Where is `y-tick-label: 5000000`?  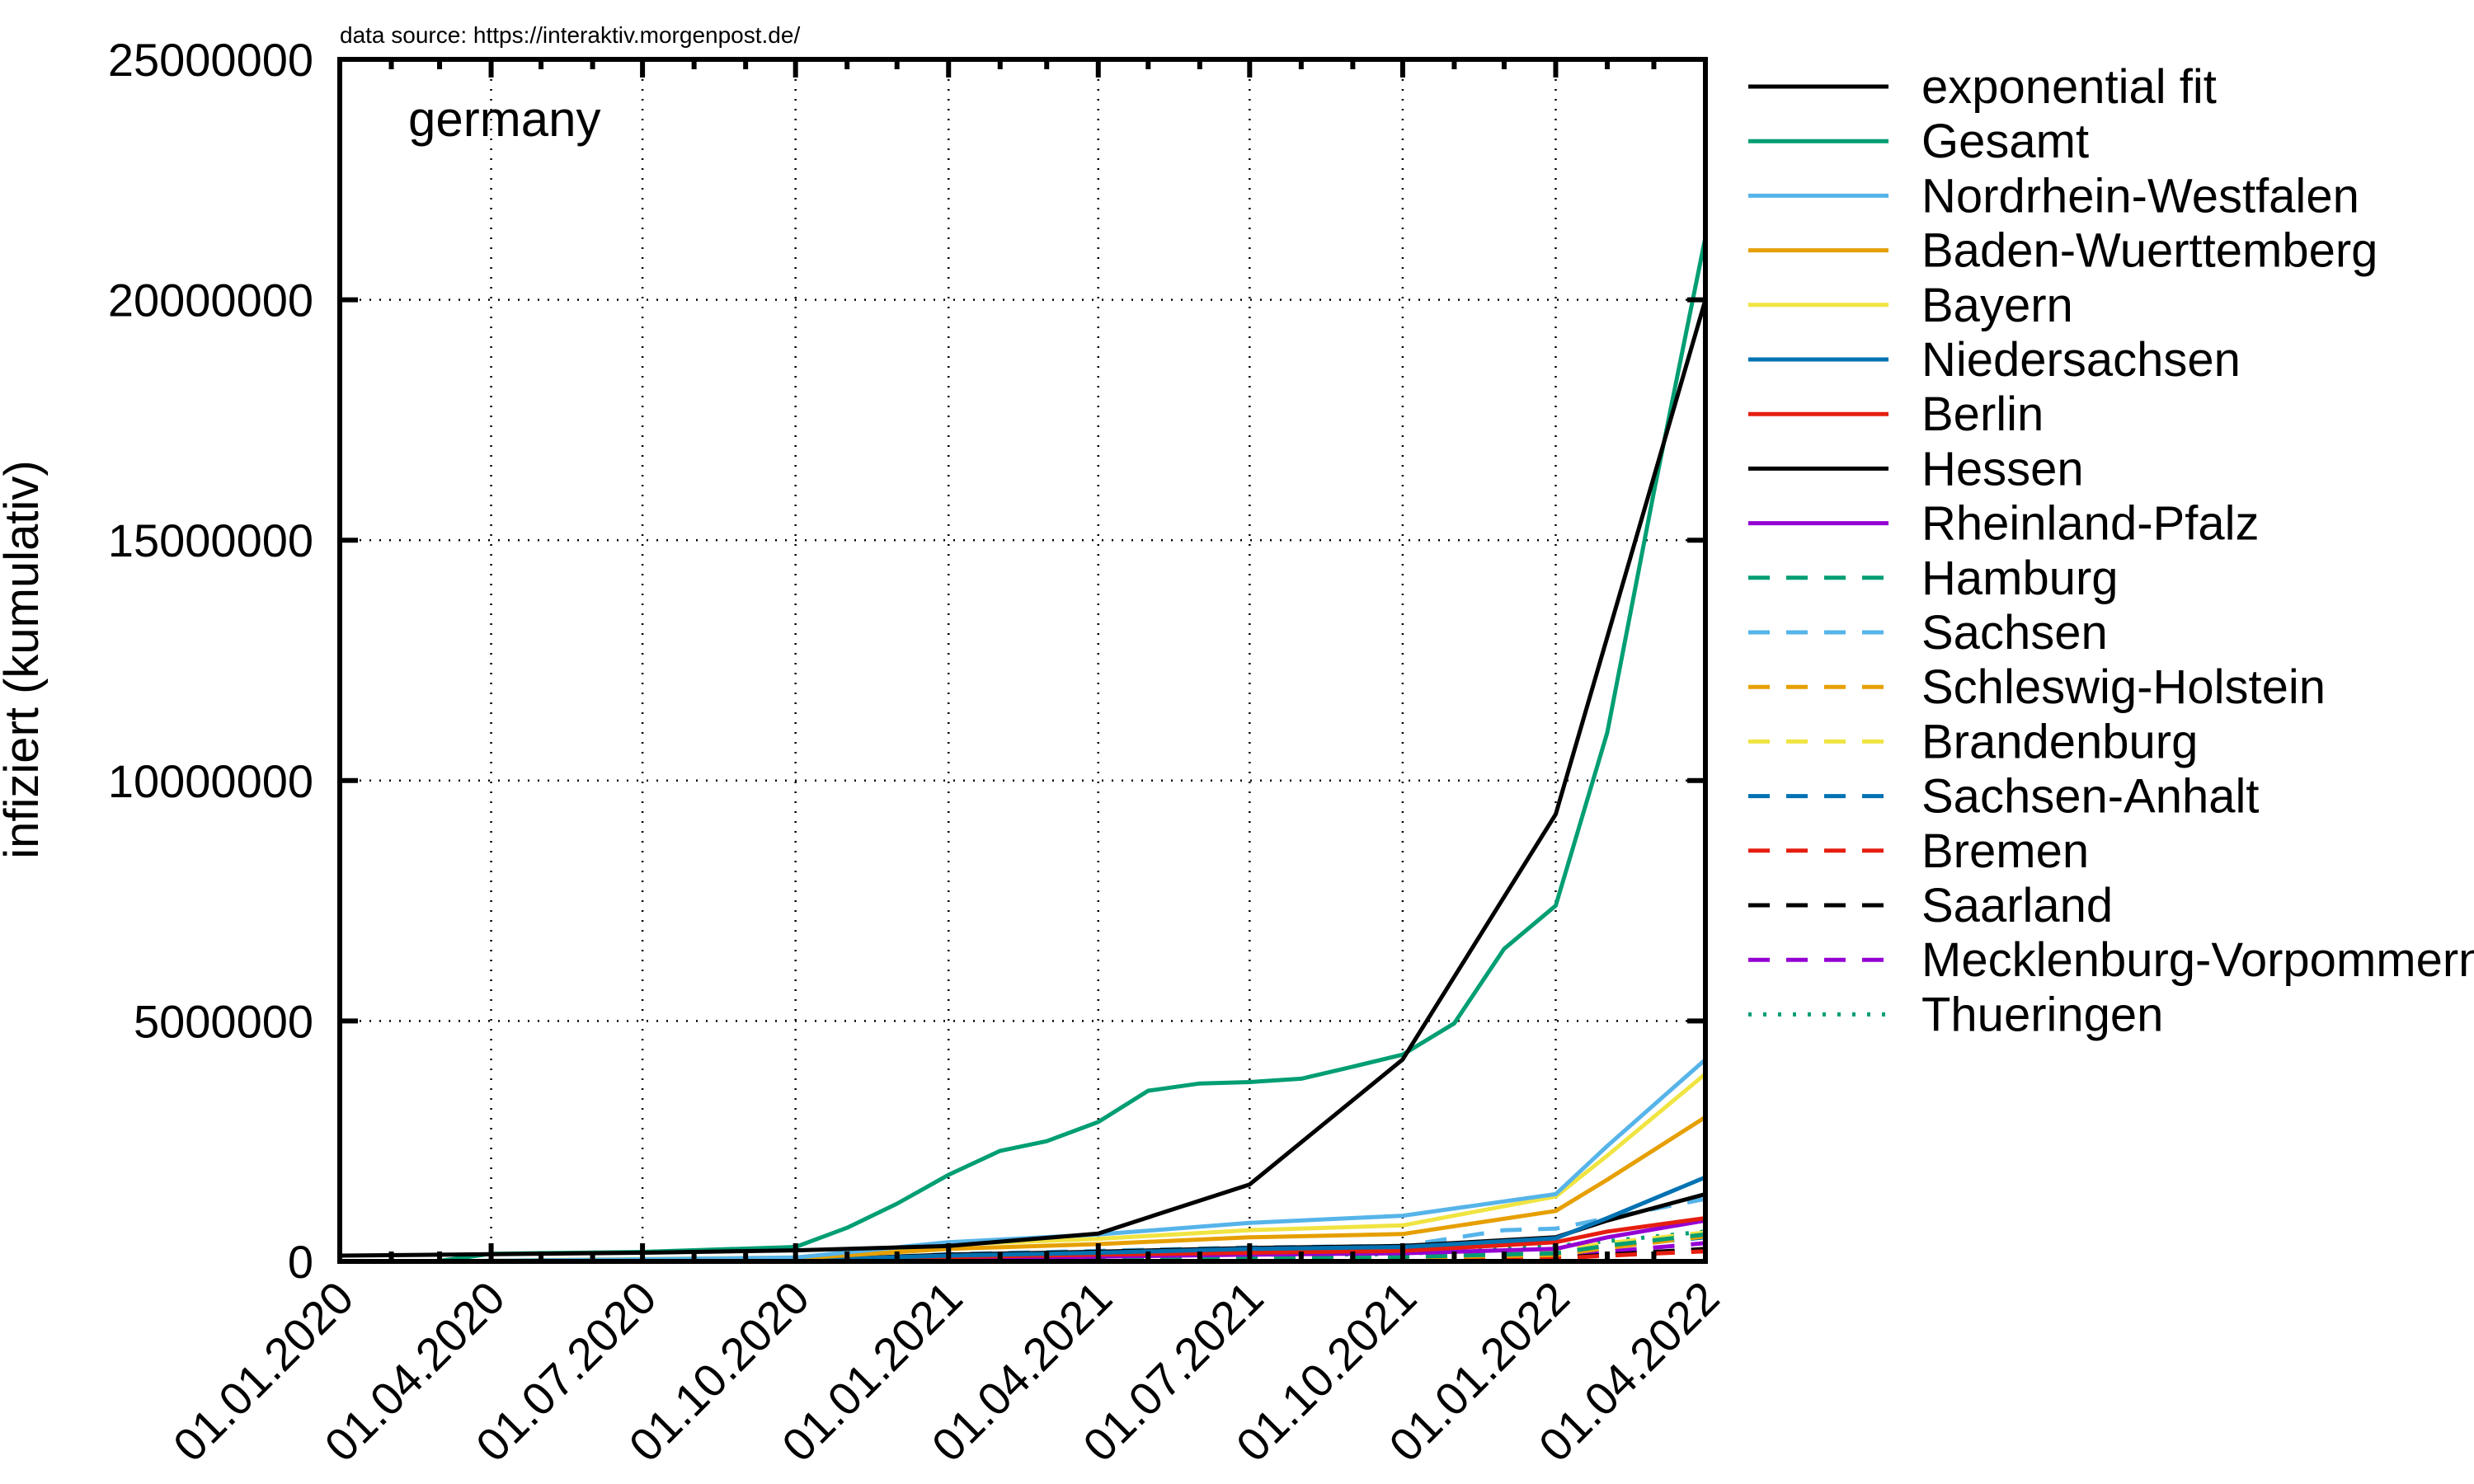 y-tick-label: 5000000 is located at coordinates (223, 1021).